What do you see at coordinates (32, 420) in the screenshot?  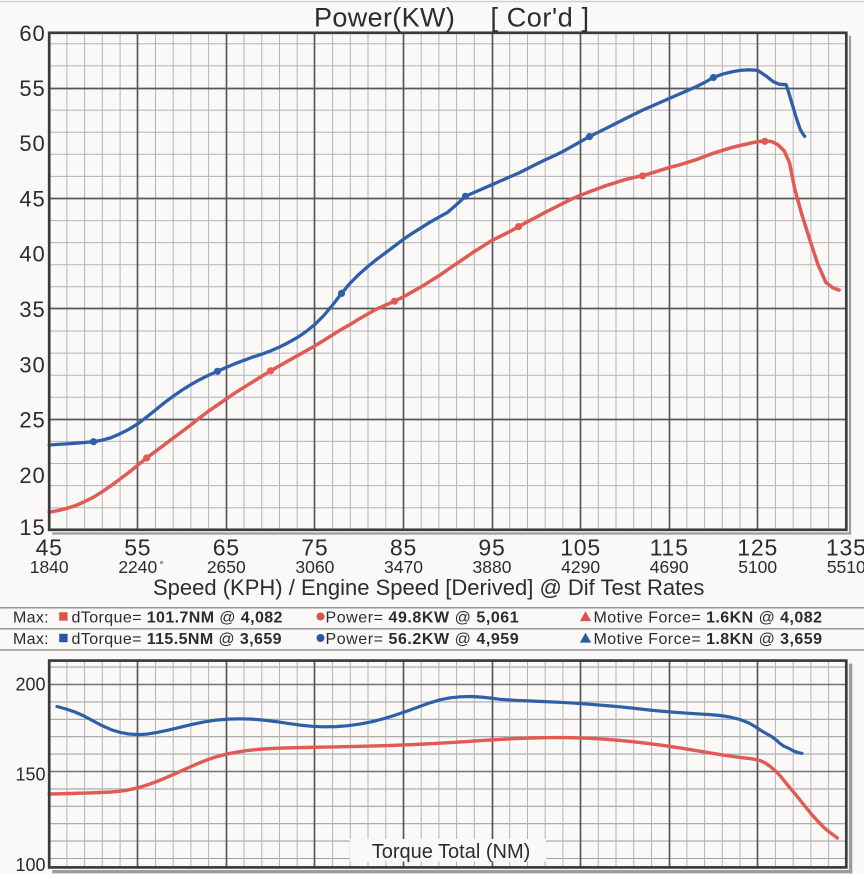 I see `svg-text: 25` at bounding box center [32, 420].